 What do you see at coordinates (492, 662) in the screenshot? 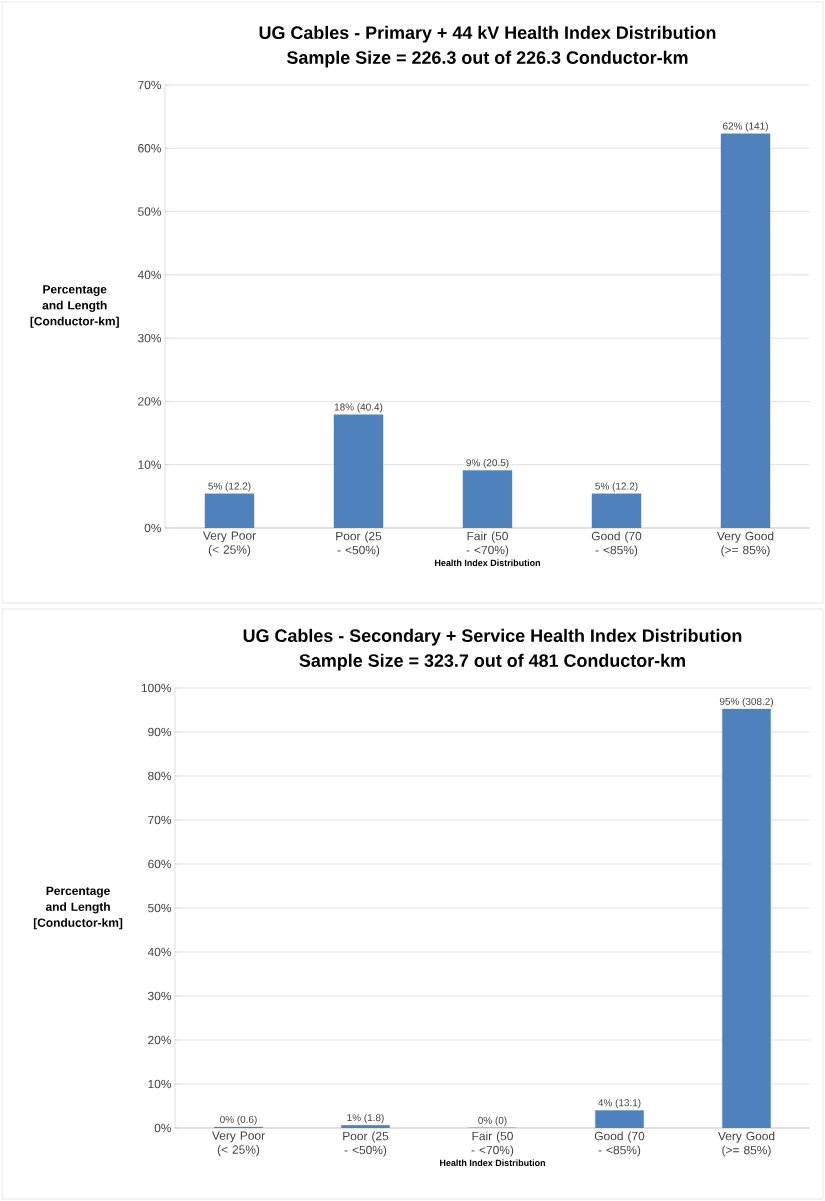
I see `chart-subtitle: Sample Size = 323.7 out of 481 Conductor-km` at bounding box center [492, 662].